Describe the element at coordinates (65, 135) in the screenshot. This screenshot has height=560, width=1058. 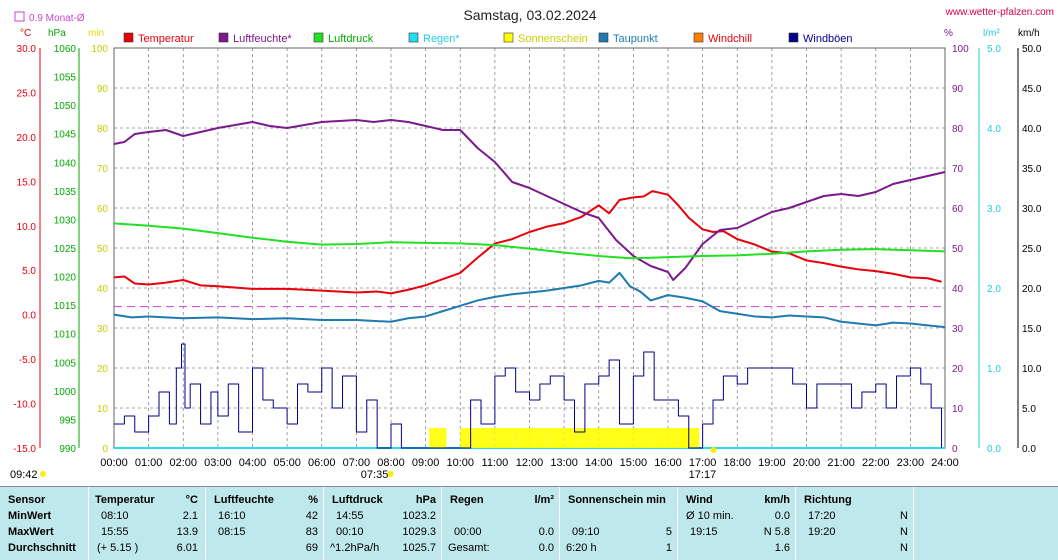
I see `pressure-tick-label: 1045` at that location.